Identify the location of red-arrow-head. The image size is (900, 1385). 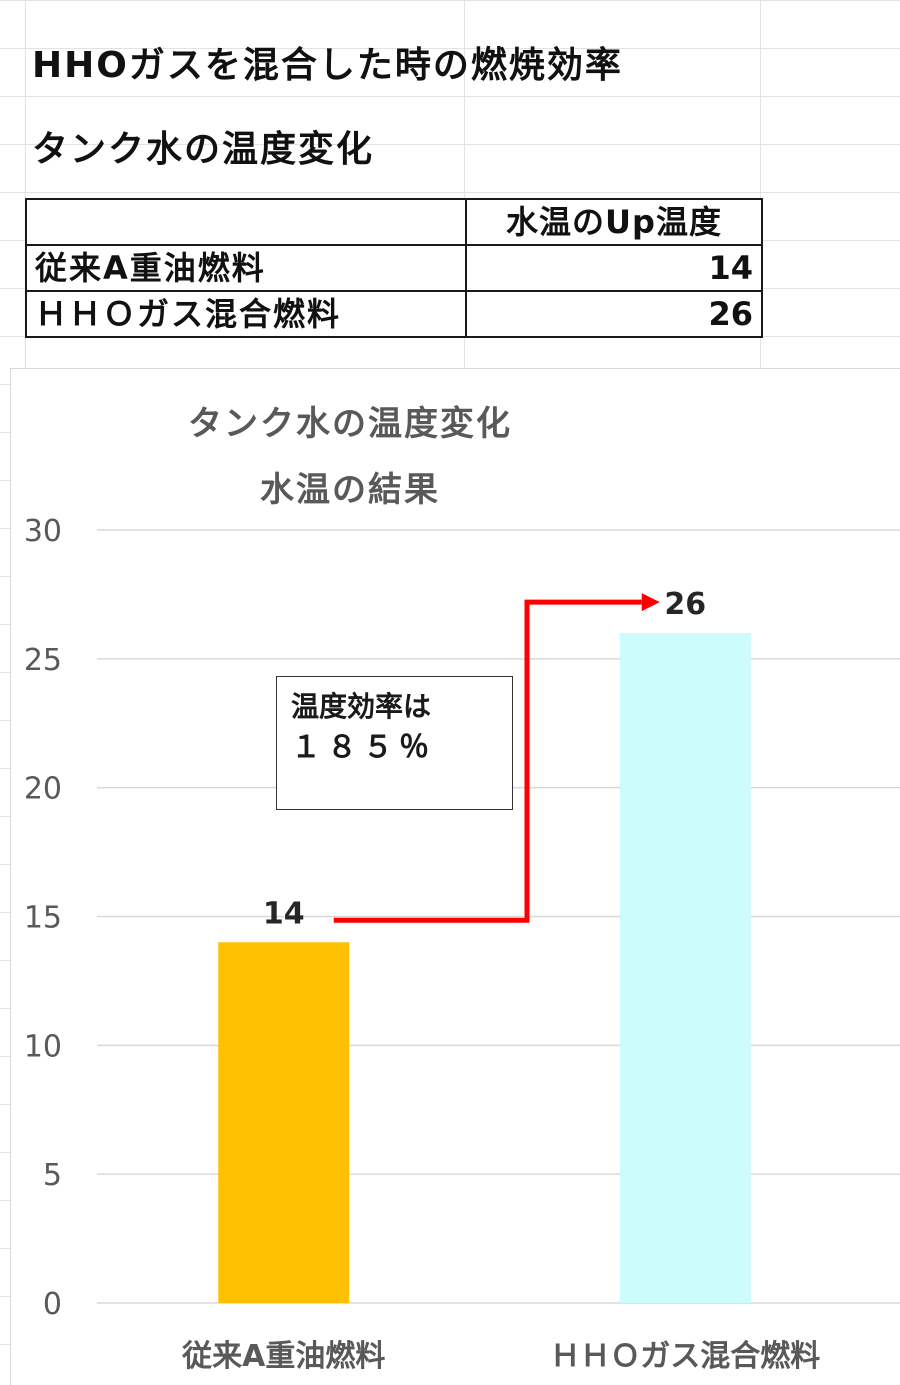
(650, 602).